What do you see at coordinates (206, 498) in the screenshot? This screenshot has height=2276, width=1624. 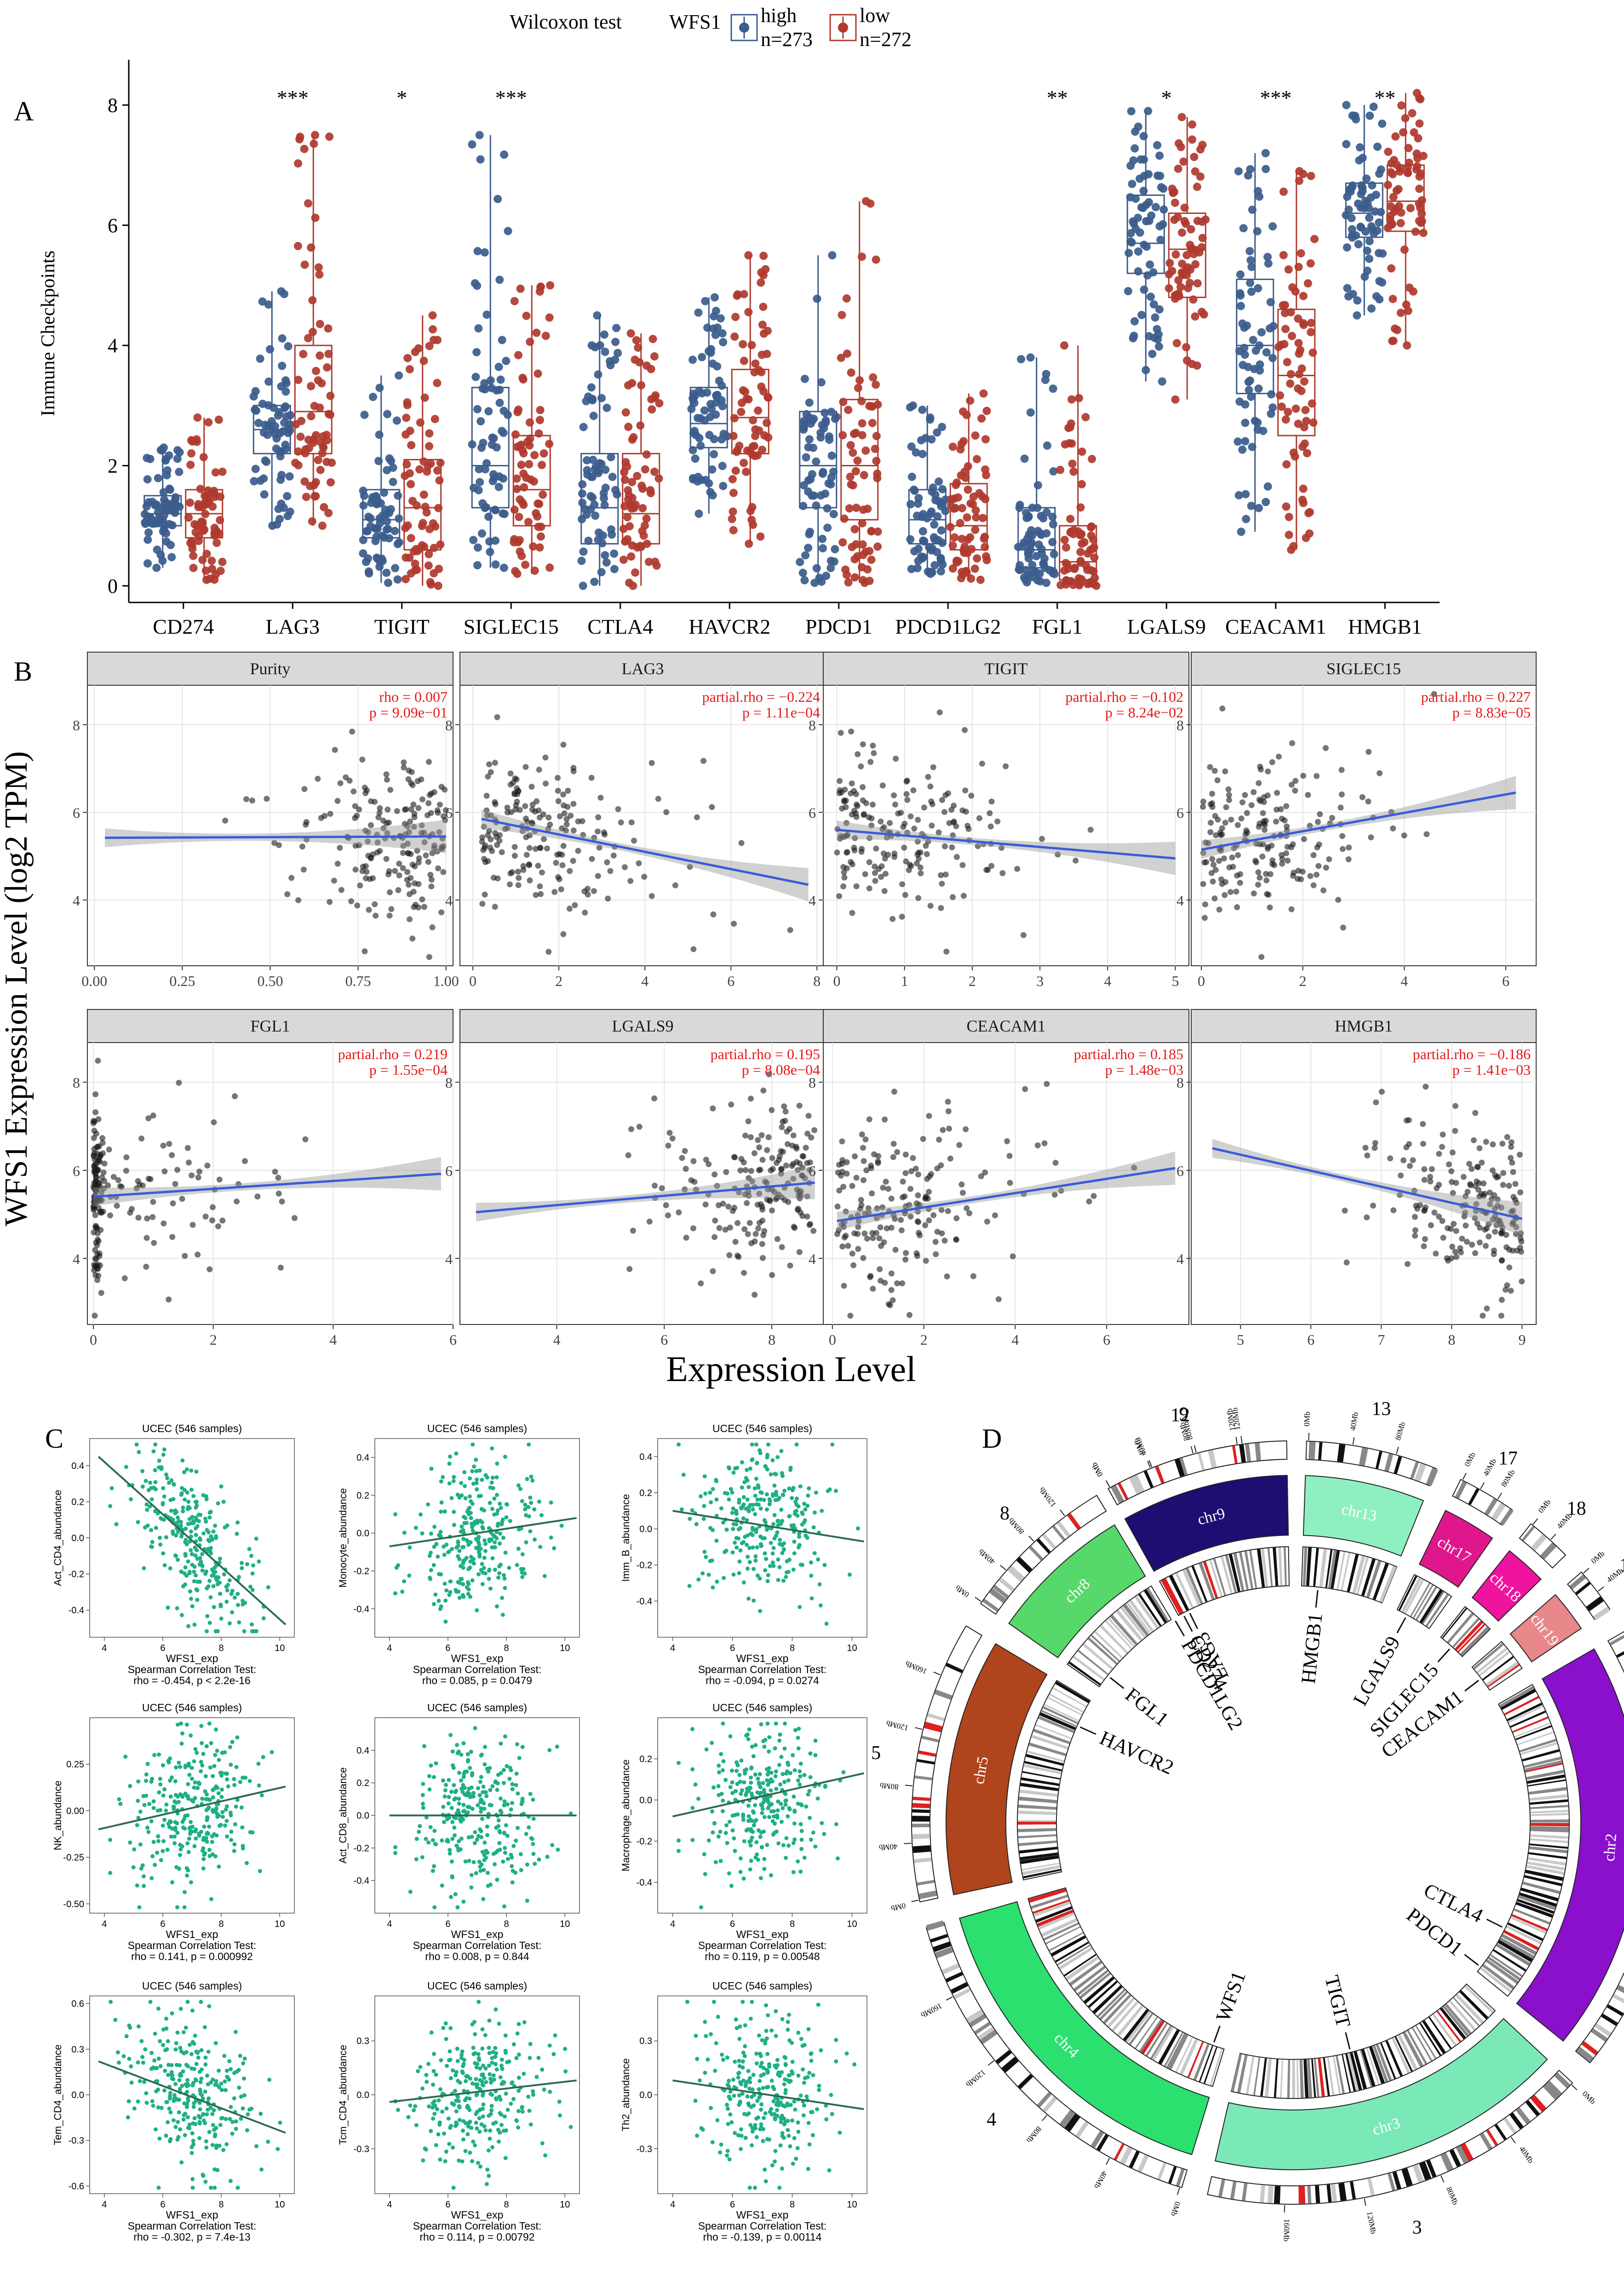 I see `box-low-cd274` at bounding box center [206, 498].